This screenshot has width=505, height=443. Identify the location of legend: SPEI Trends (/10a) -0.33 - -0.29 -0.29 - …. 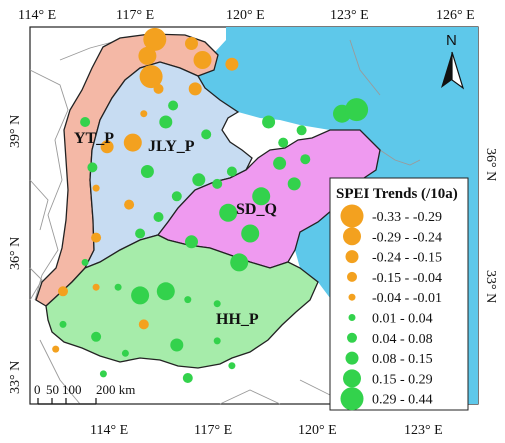
(399, 294).